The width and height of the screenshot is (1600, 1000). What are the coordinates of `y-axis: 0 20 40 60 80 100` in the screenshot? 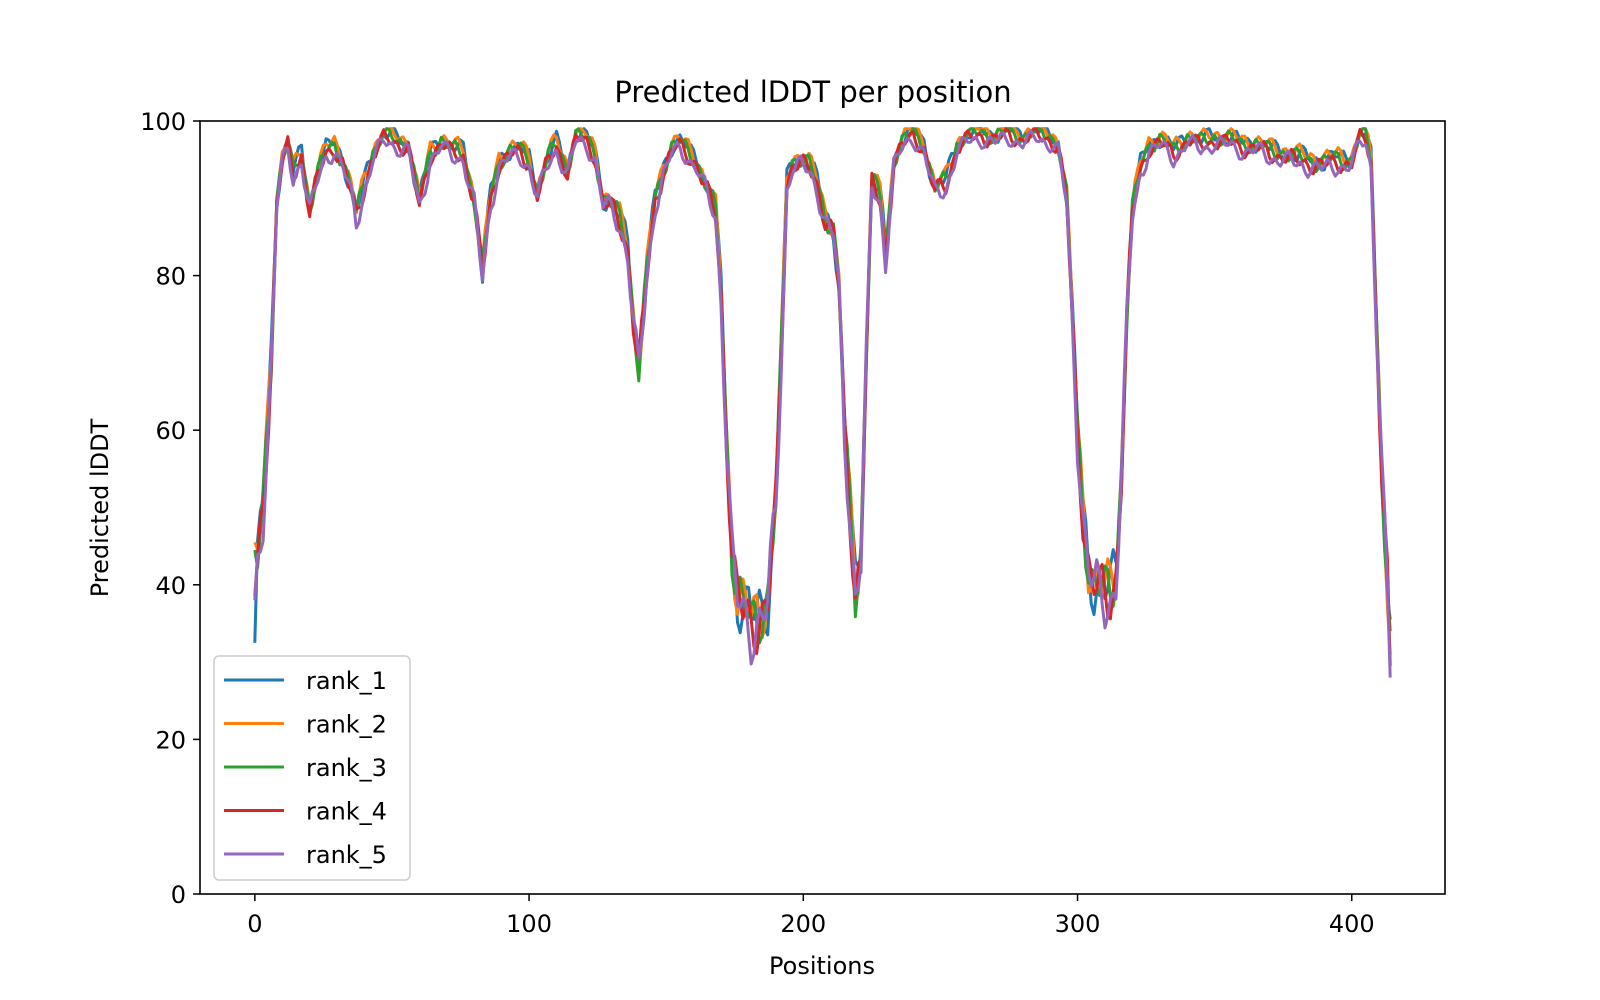 It's located at (170, 508).